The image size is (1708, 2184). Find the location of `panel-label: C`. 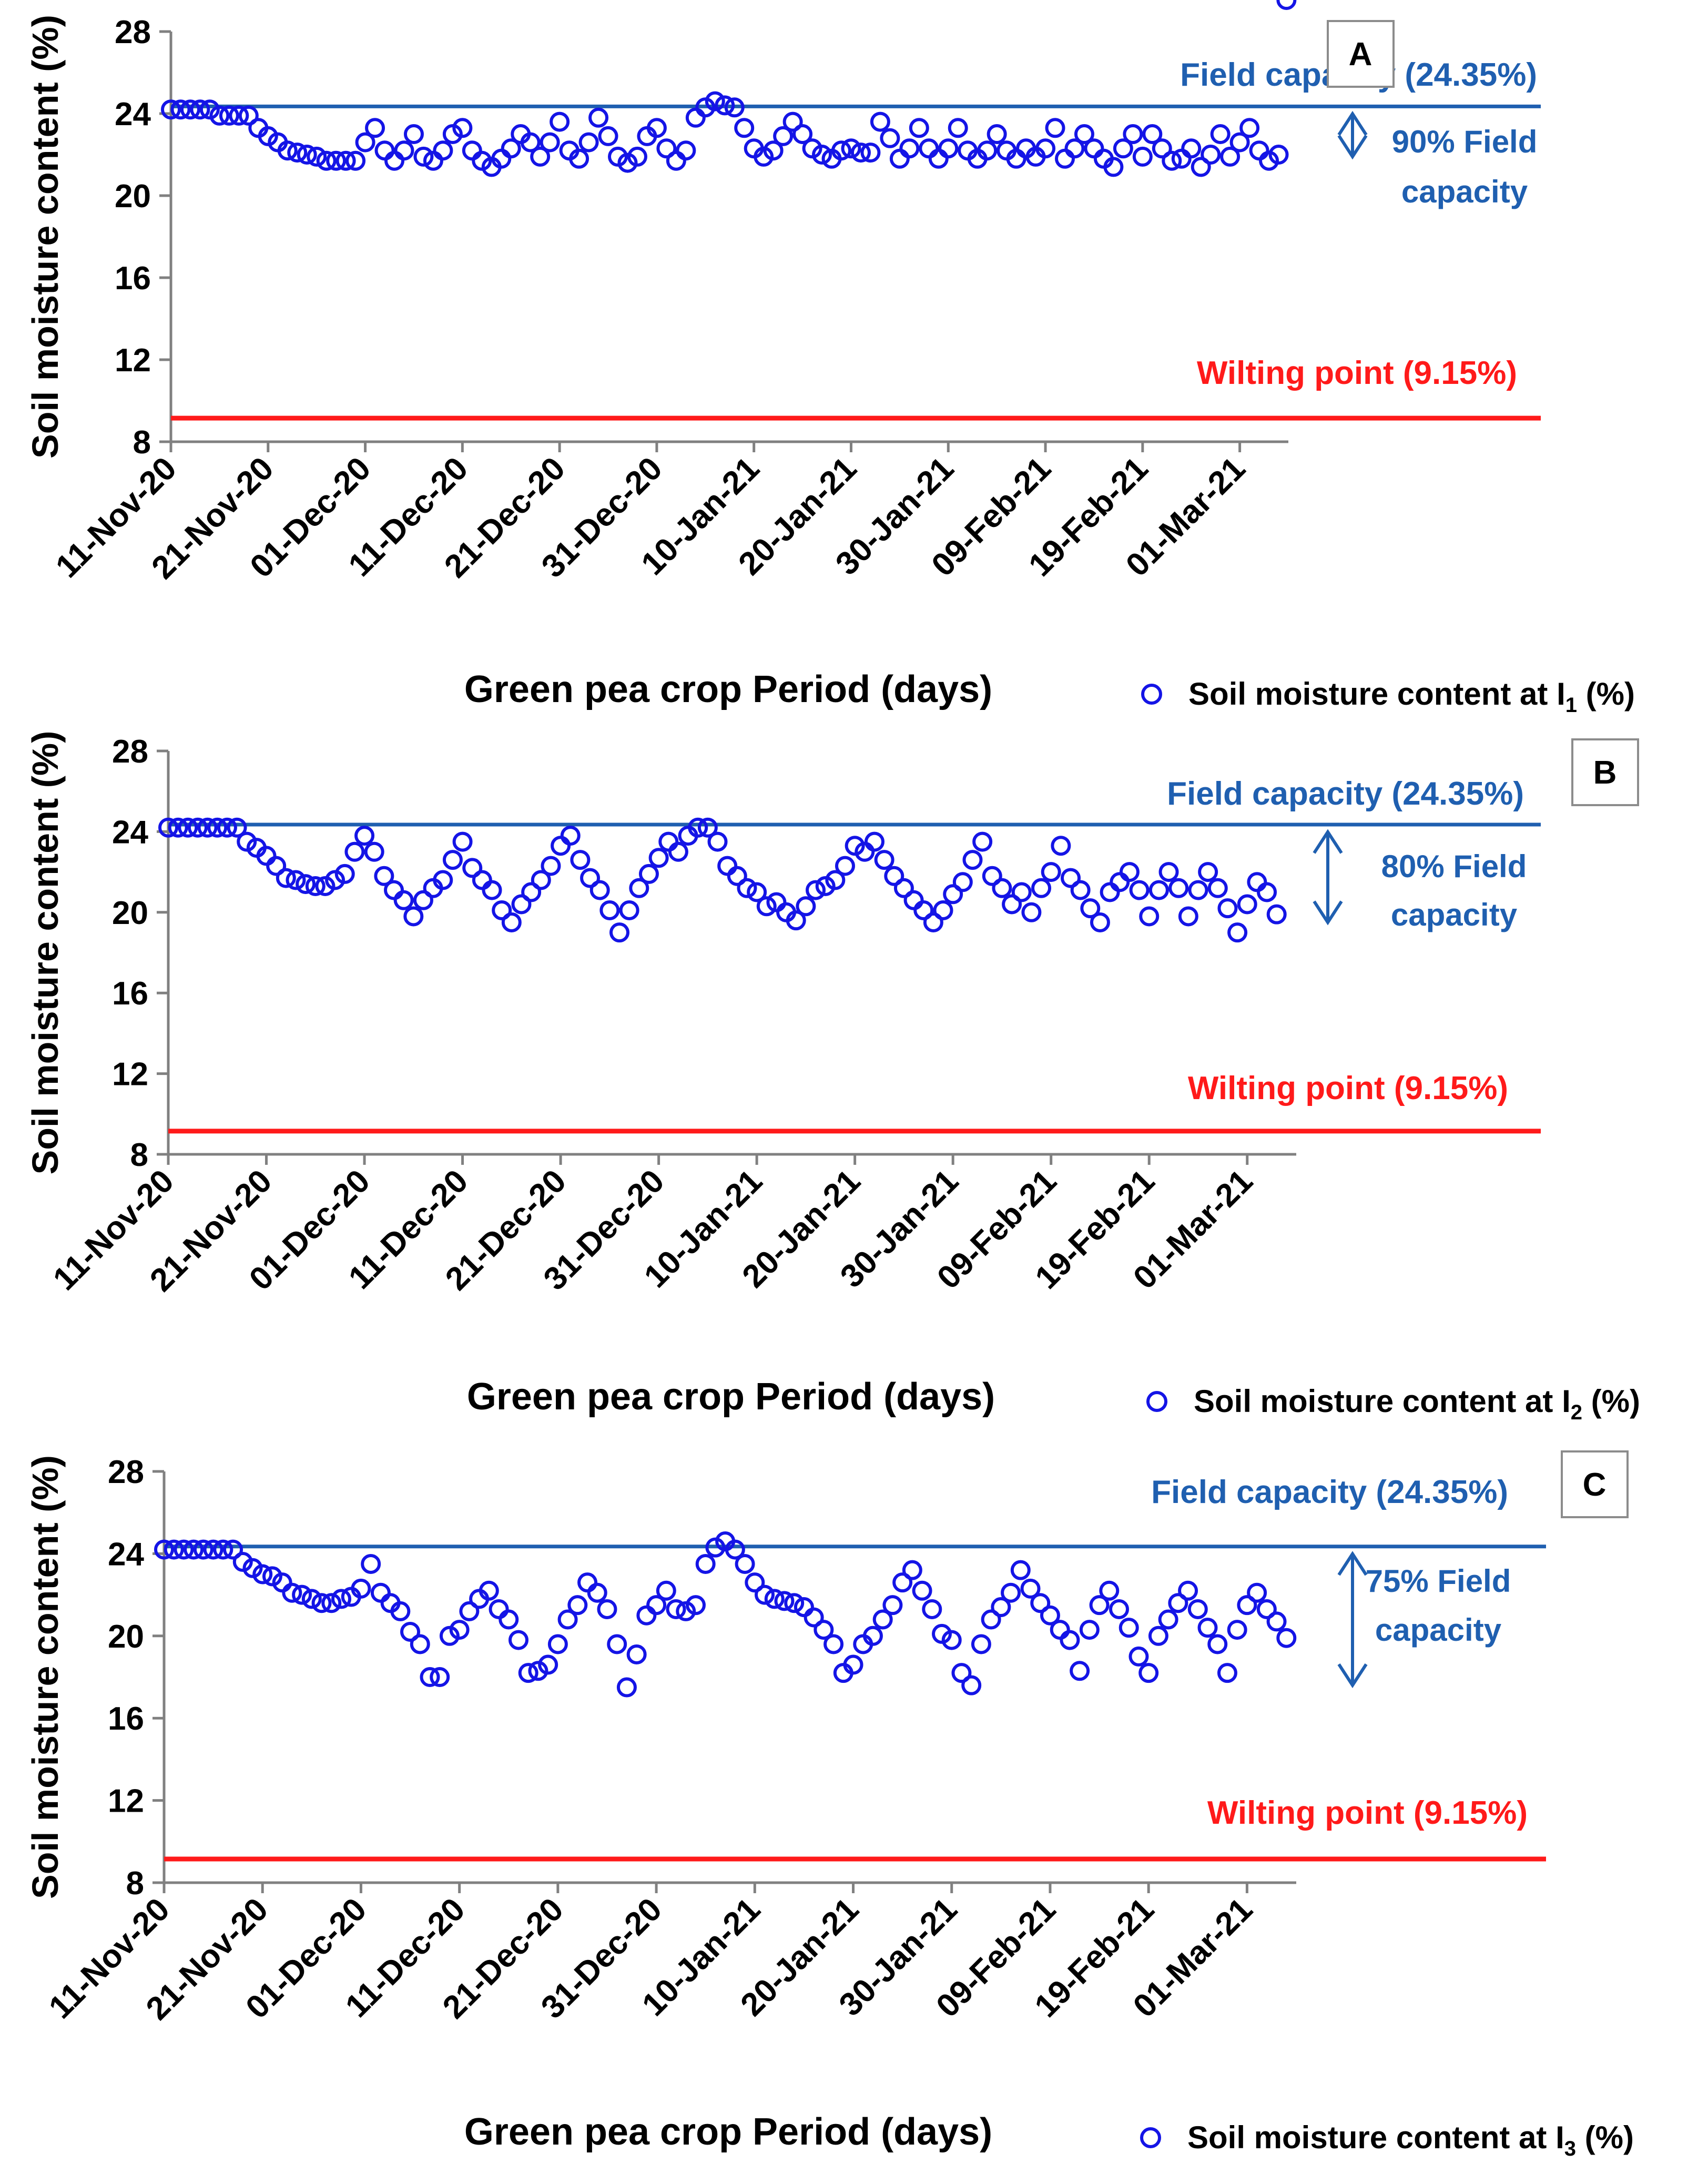

panel-label: C is located at coordinates (1595, 1485).